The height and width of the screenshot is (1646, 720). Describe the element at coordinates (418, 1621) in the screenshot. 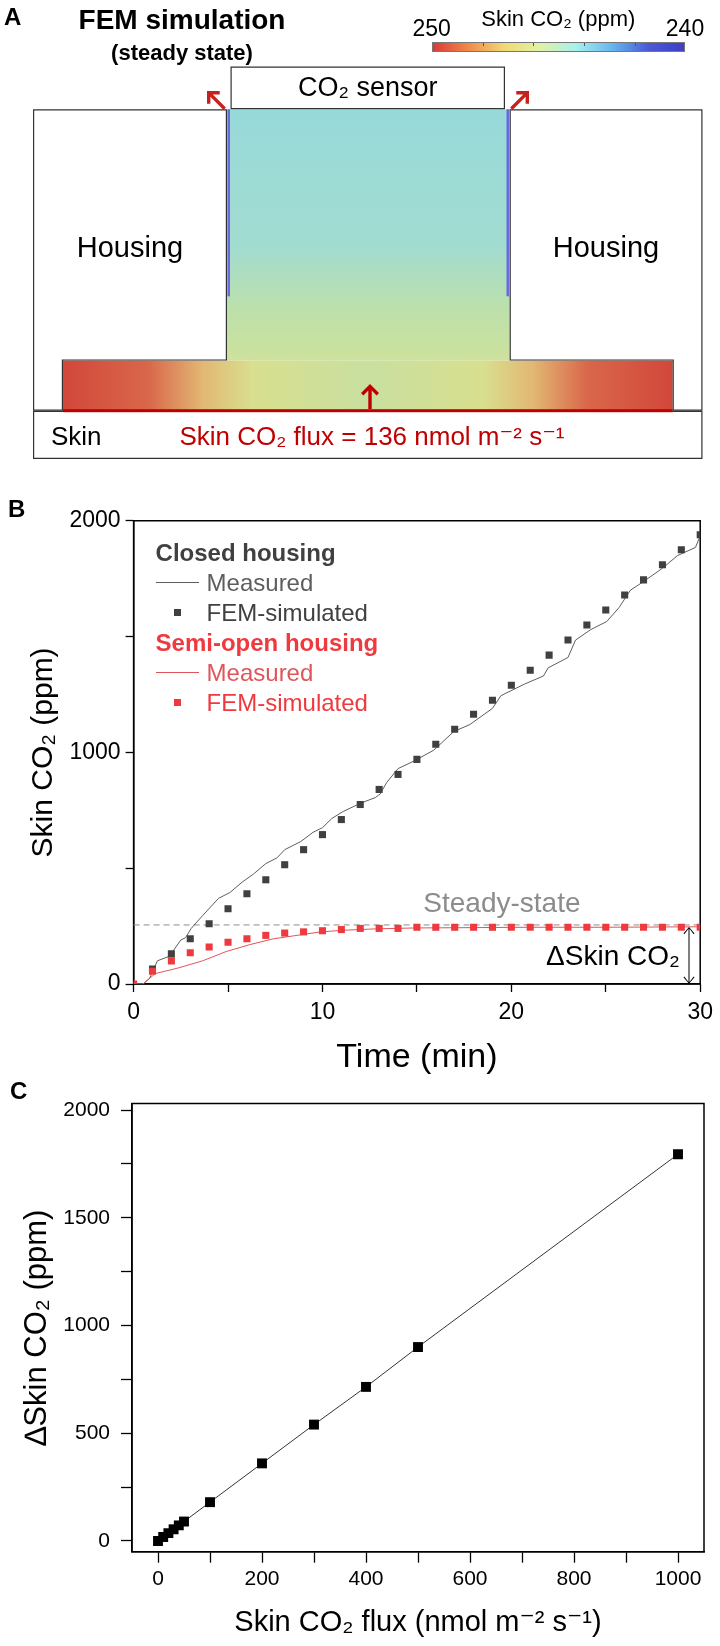

I see `x-axis-title: Skin CO₂ flux (nmol m⁻² s⁻¹)` at that location.